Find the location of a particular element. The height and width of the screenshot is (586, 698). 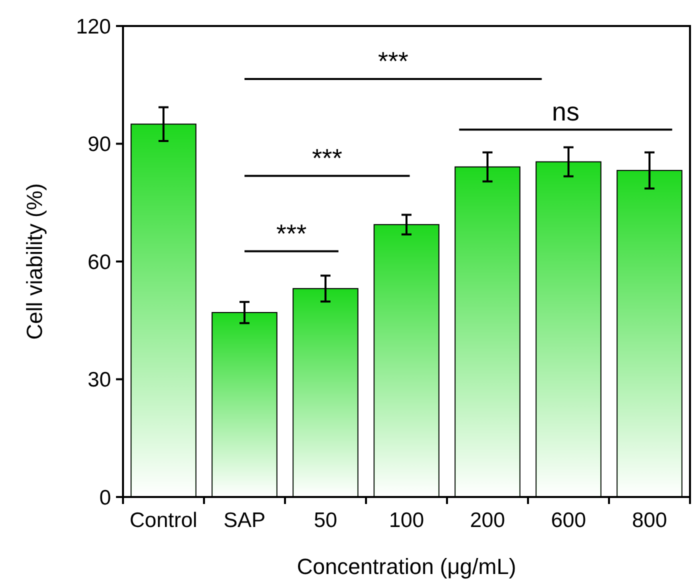

x-tick-label: Control is located at coordinates (164, 520).